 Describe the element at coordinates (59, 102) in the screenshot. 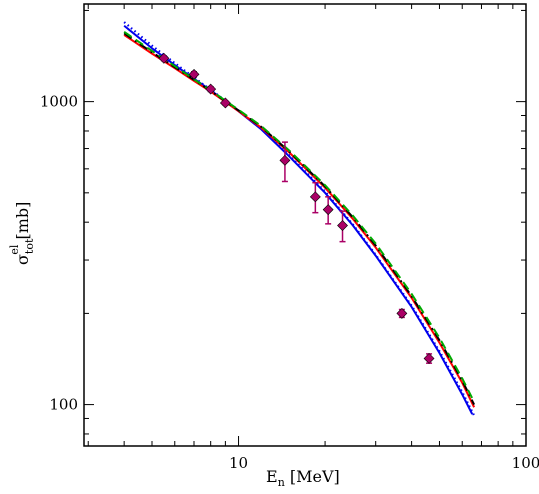

I see `y-tick-label: 1000` at that location.